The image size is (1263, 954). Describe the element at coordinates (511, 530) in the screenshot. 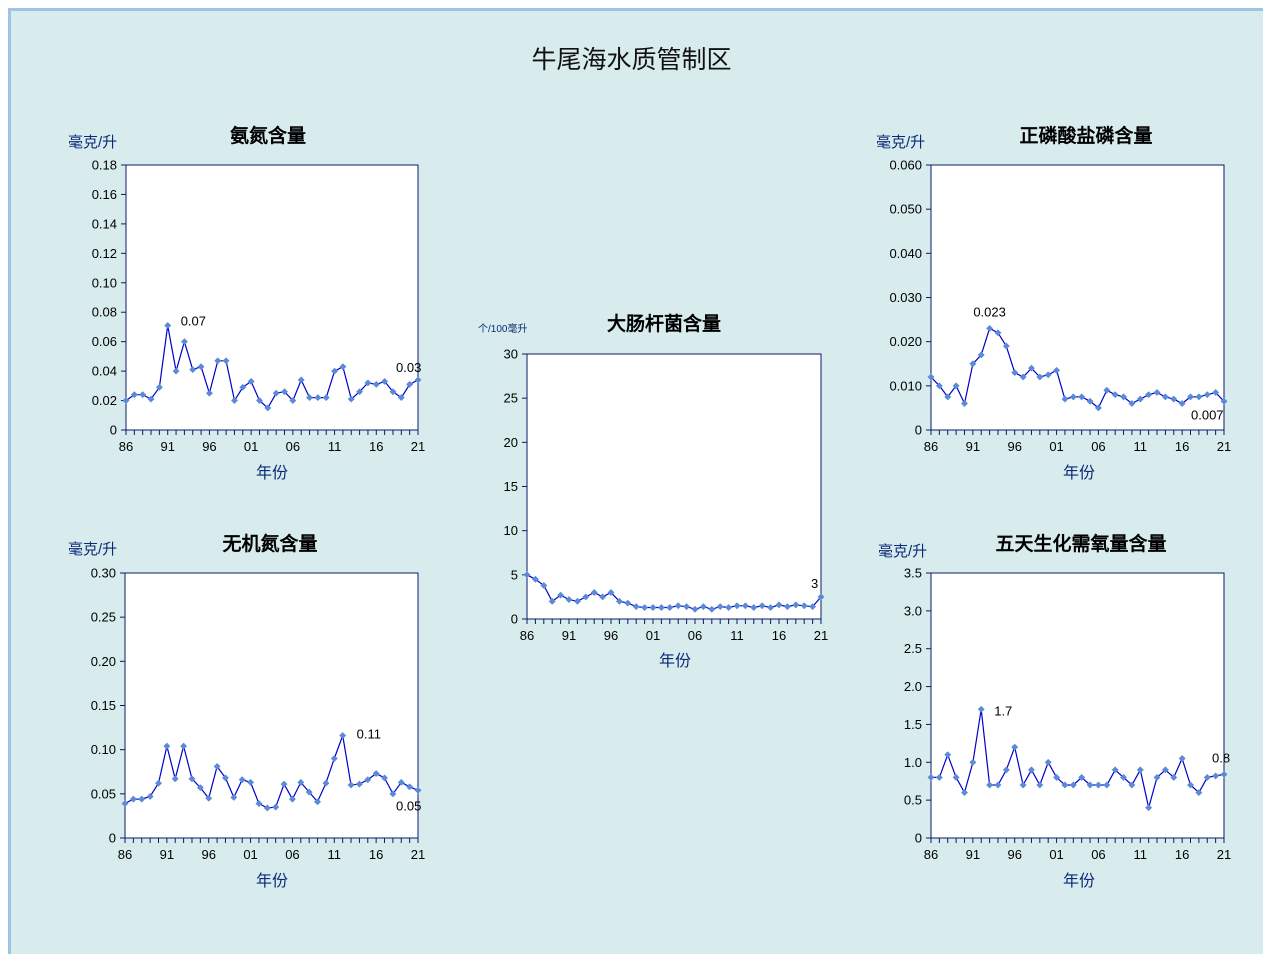

I see `y-tick-label: 10` at that location.